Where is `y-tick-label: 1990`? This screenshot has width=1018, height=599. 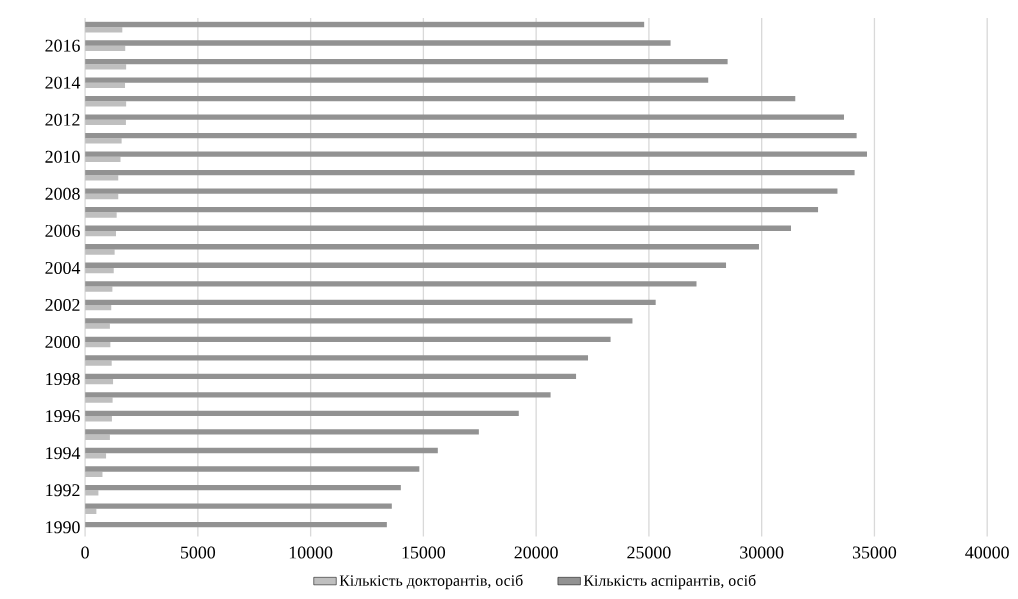
y-tick-label: 1990 is located at coordinates (63, 527).